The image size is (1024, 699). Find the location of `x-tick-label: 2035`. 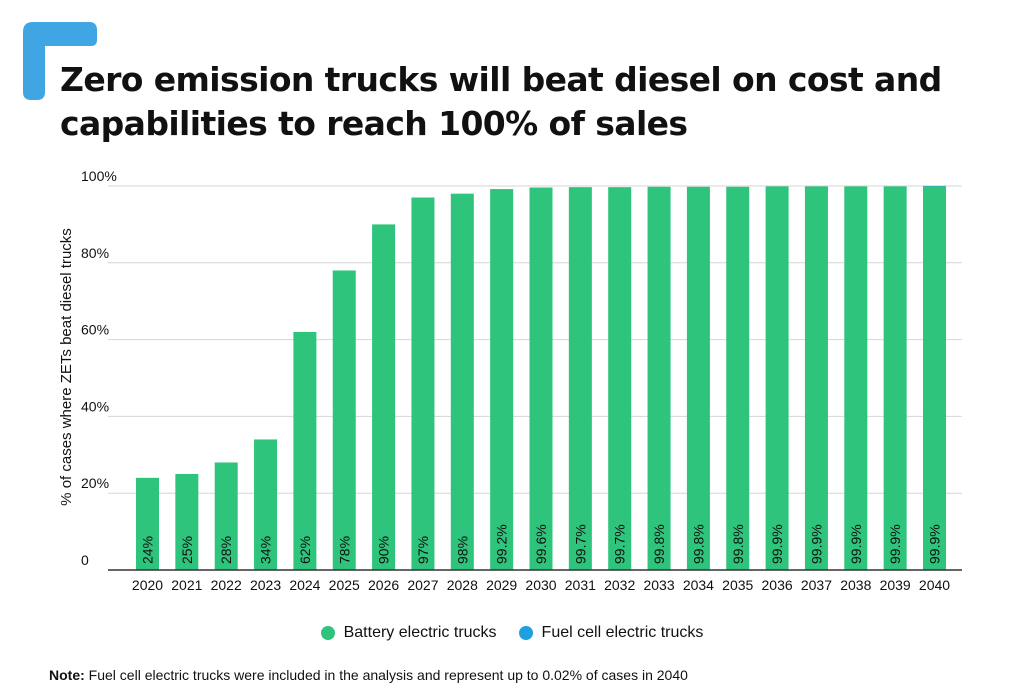

x-tick-label: 2035 is located at coordinates (737, 585).